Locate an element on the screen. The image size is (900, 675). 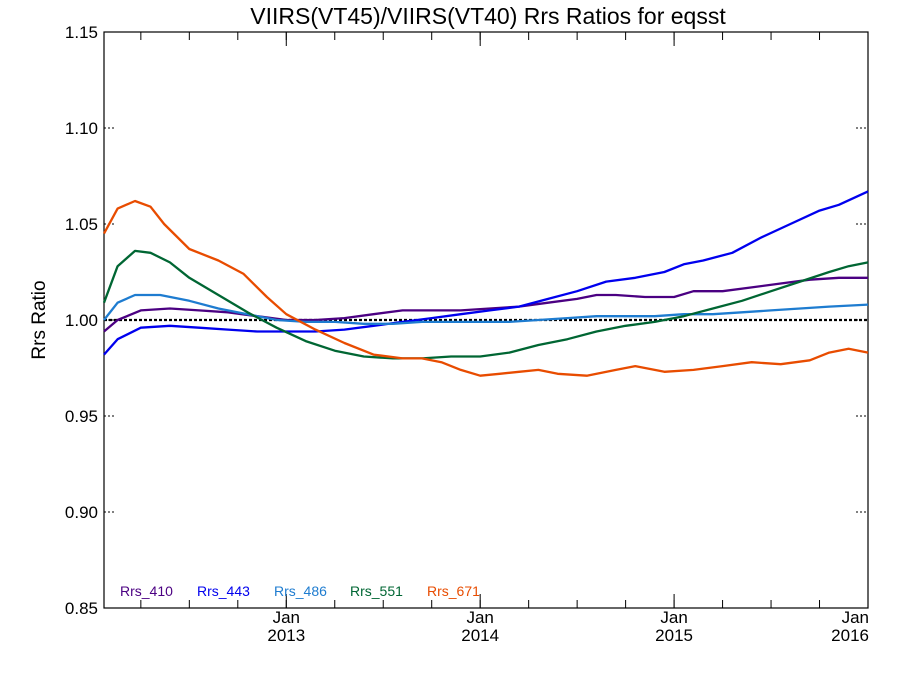
y-tick-label: 0.95 is located at coordinates (81, 416).